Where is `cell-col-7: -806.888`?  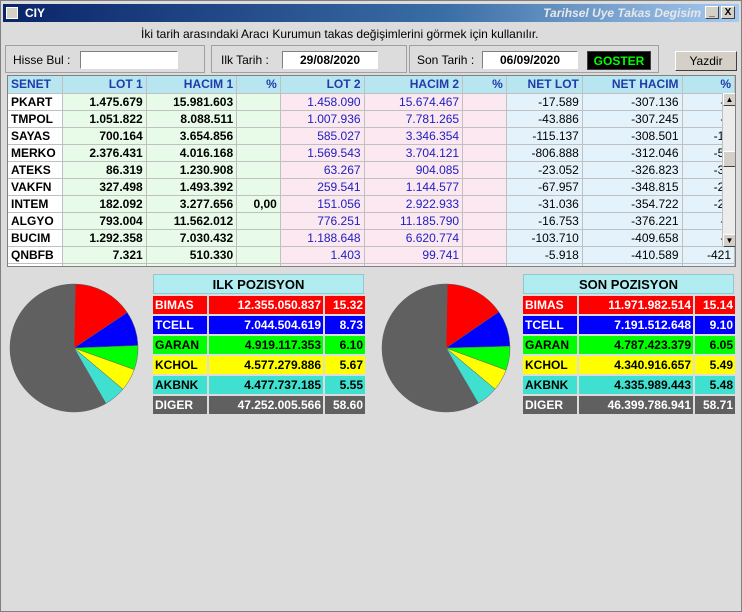 cell-col-7: -806.888 is located at coordinates (544, 153).